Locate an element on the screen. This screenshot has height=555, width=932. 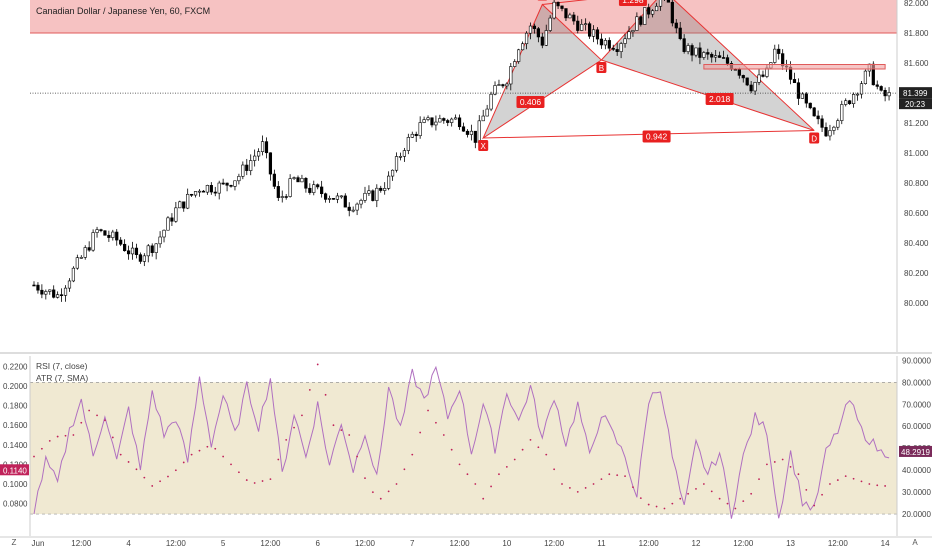
pattern-ratio-label: 0.406 is located at coordinates (531, 102).